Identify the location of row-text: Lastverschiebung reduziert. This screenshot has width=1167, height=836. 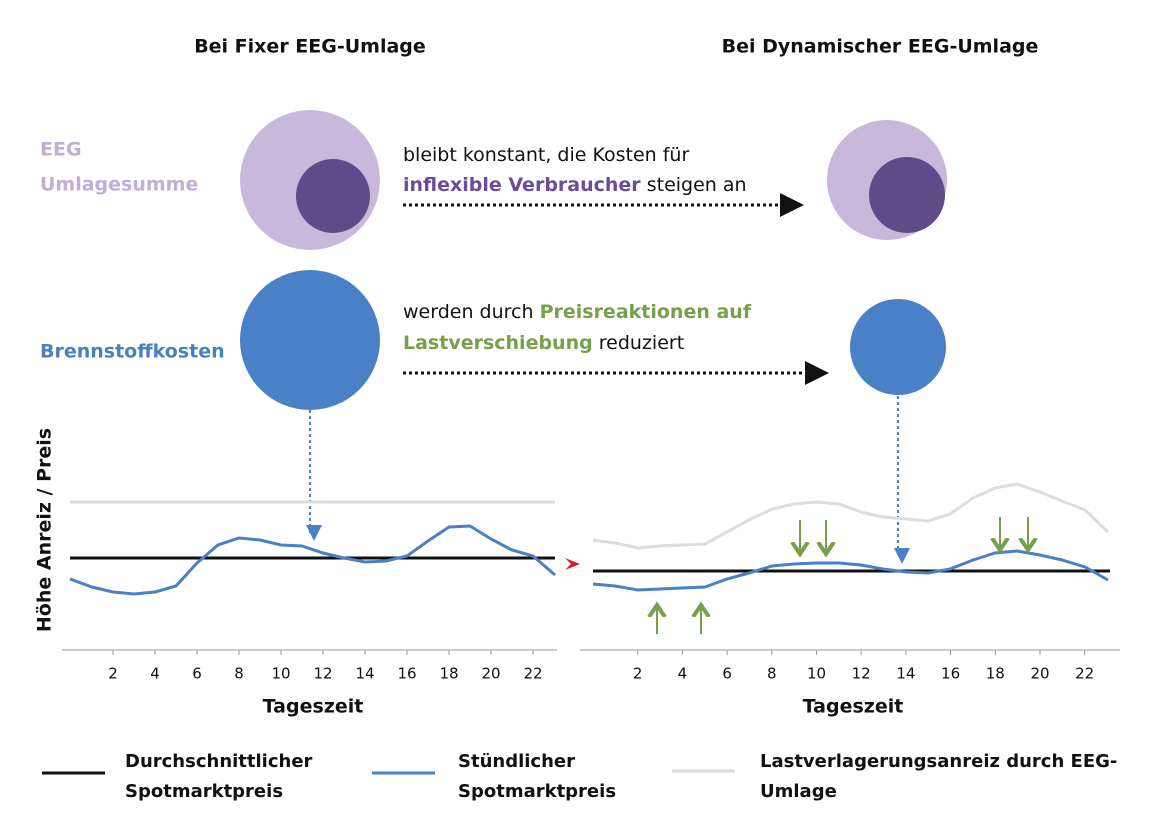
(543, 343).